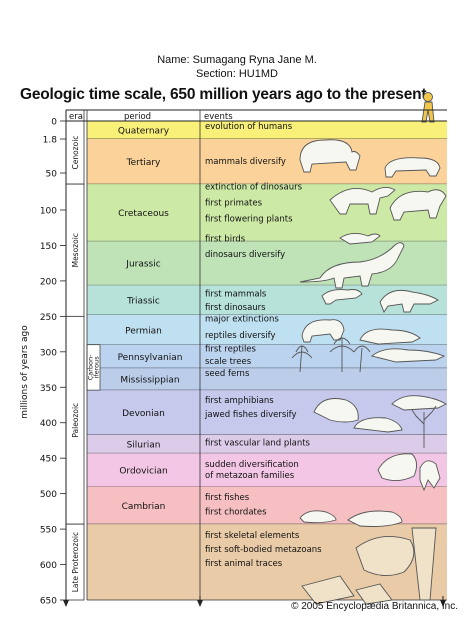  Describe the element at coordinates (249, 220) in the screenshot. I see `event-label: first flowering plants` at that location.